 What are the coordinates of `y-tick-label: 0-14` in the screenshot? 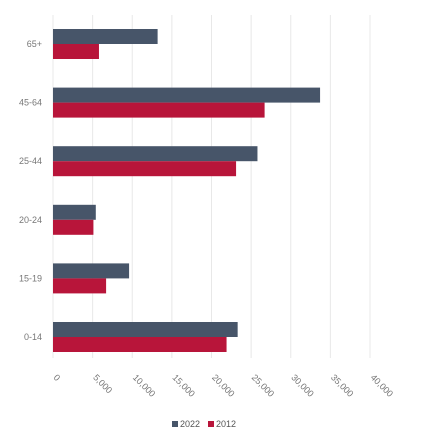 It's located at (33, 337).